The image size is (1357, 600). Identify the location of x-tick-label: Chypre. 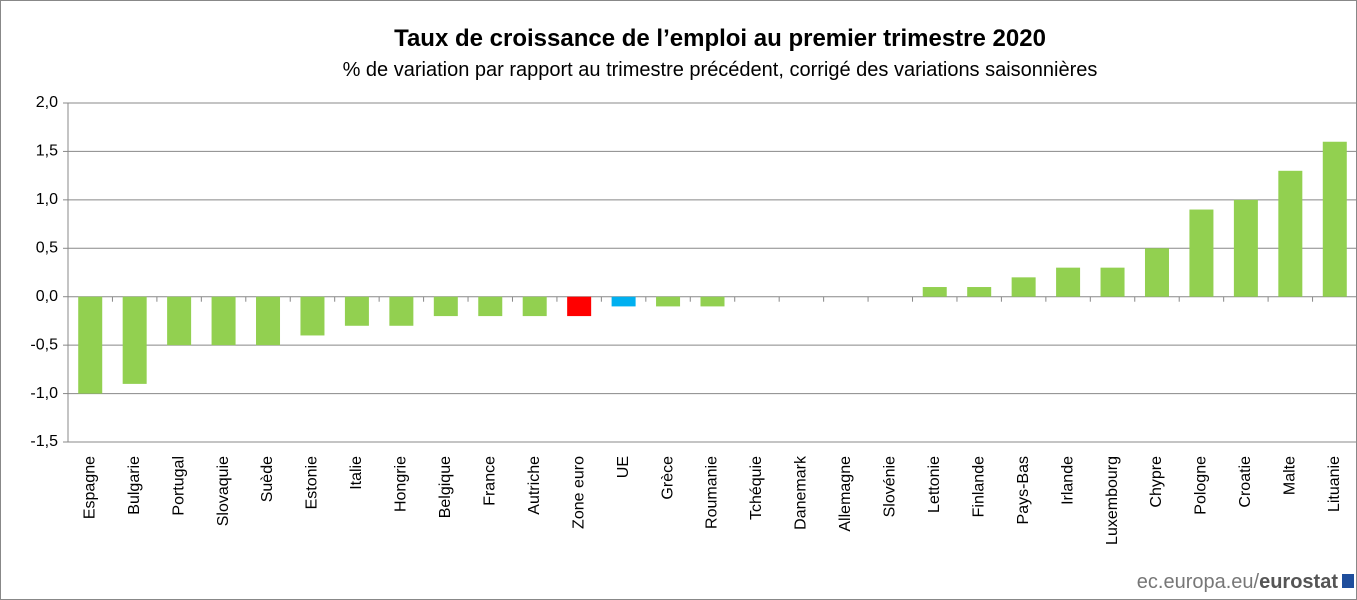
(1156, 482).